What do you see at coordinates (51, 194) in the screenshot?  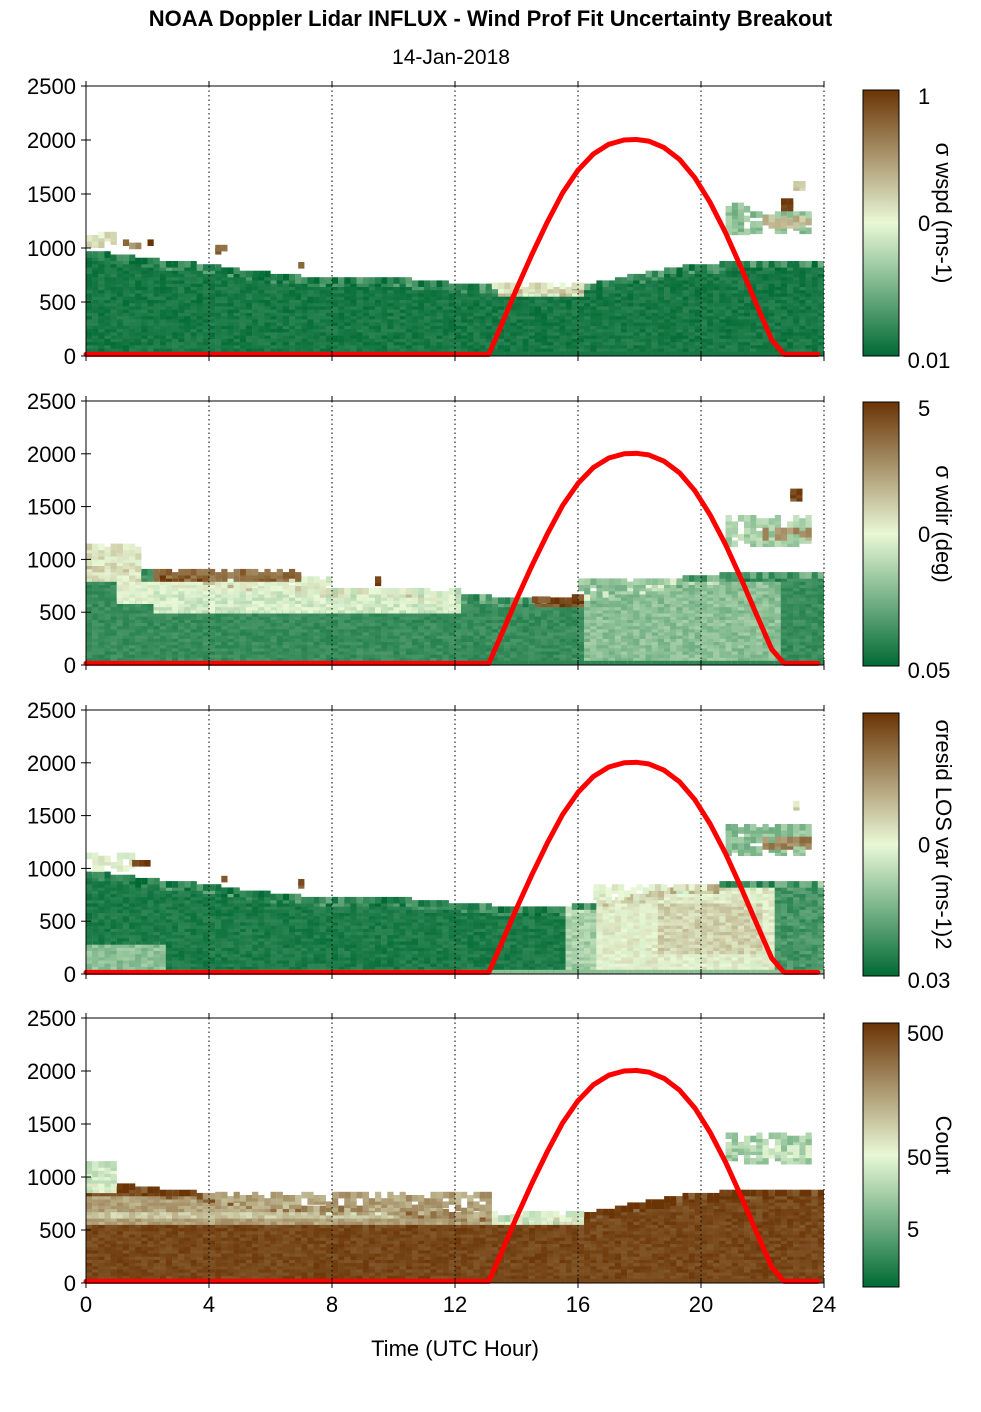 I see `y-tick-label: 1500` at bounding box center [51, 194].